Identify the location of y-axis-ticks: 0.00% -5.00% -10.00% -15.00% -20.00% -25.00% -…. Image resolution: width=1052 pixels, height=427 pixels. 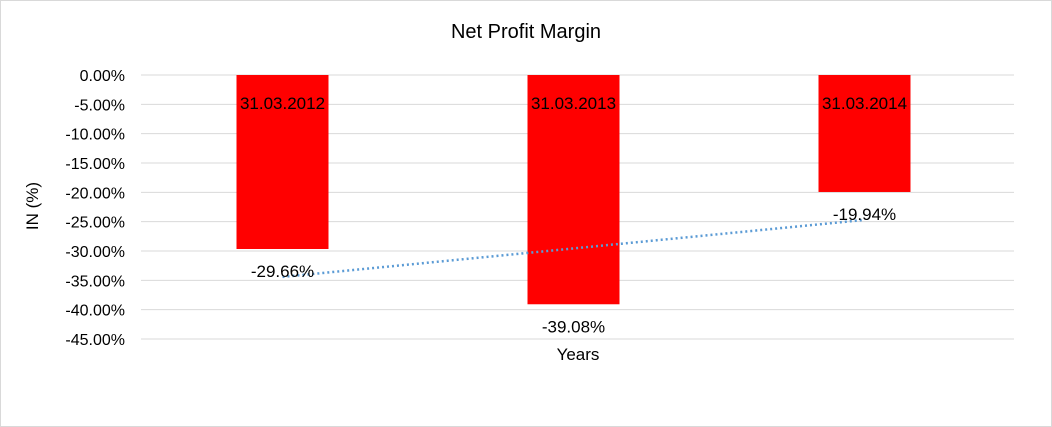
(95, 208).